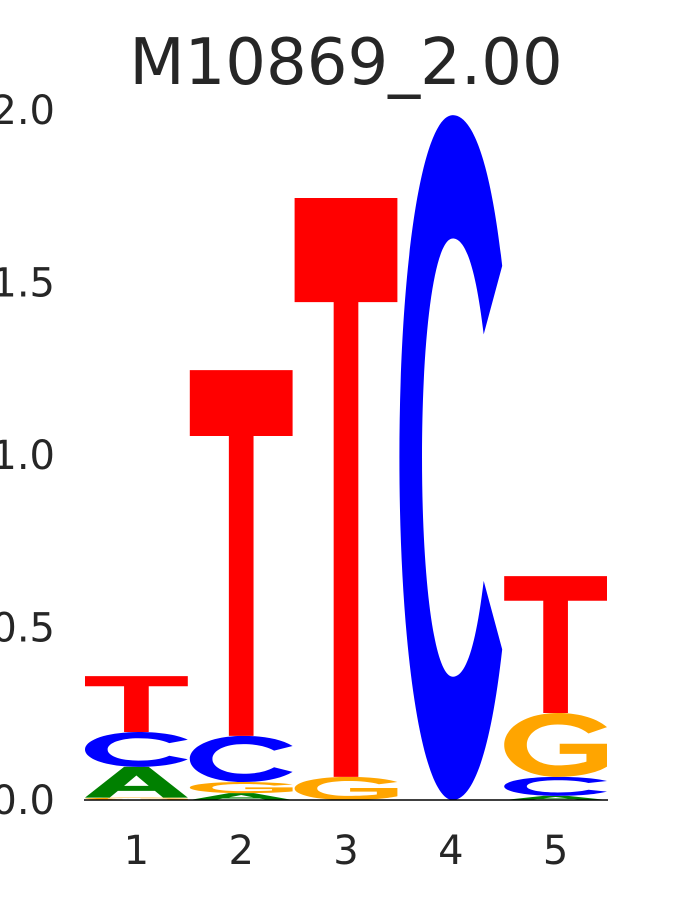 This screenshot has height=900, width=675. What do you see at coordinates (27, 629) in the screenshot?
I see `y-tick-label: 0.5` at bounding box center [27, 629].